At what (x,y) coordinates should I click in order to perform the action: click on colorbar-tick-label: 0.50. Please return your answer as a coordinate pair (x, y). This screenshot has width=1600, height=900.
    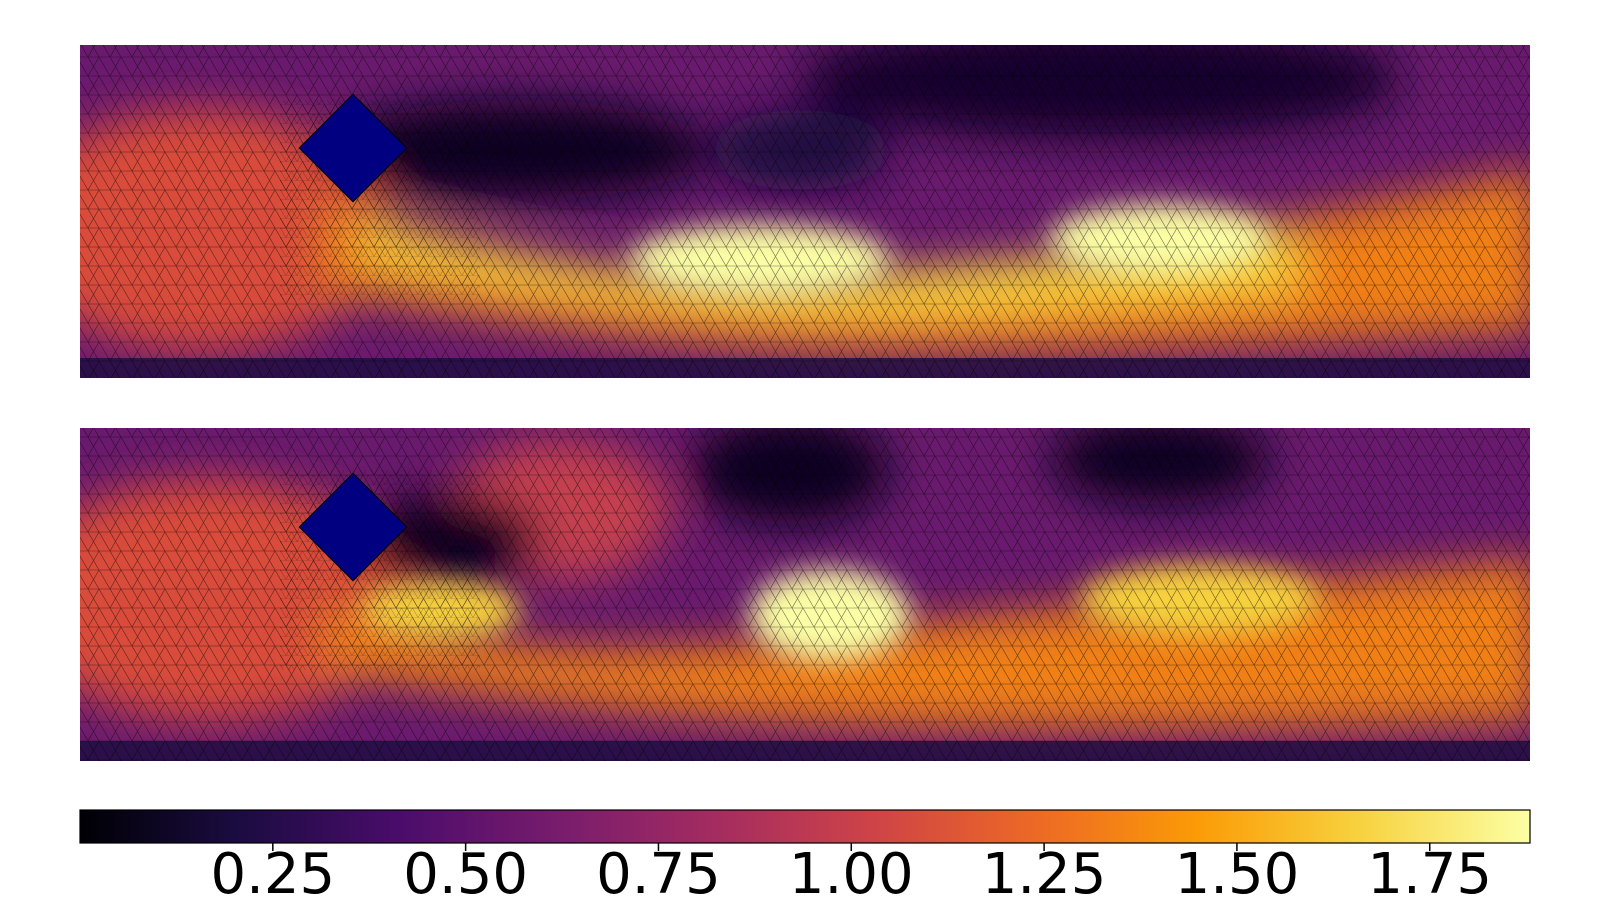
    Looking at the image, I should click on (465, 871).